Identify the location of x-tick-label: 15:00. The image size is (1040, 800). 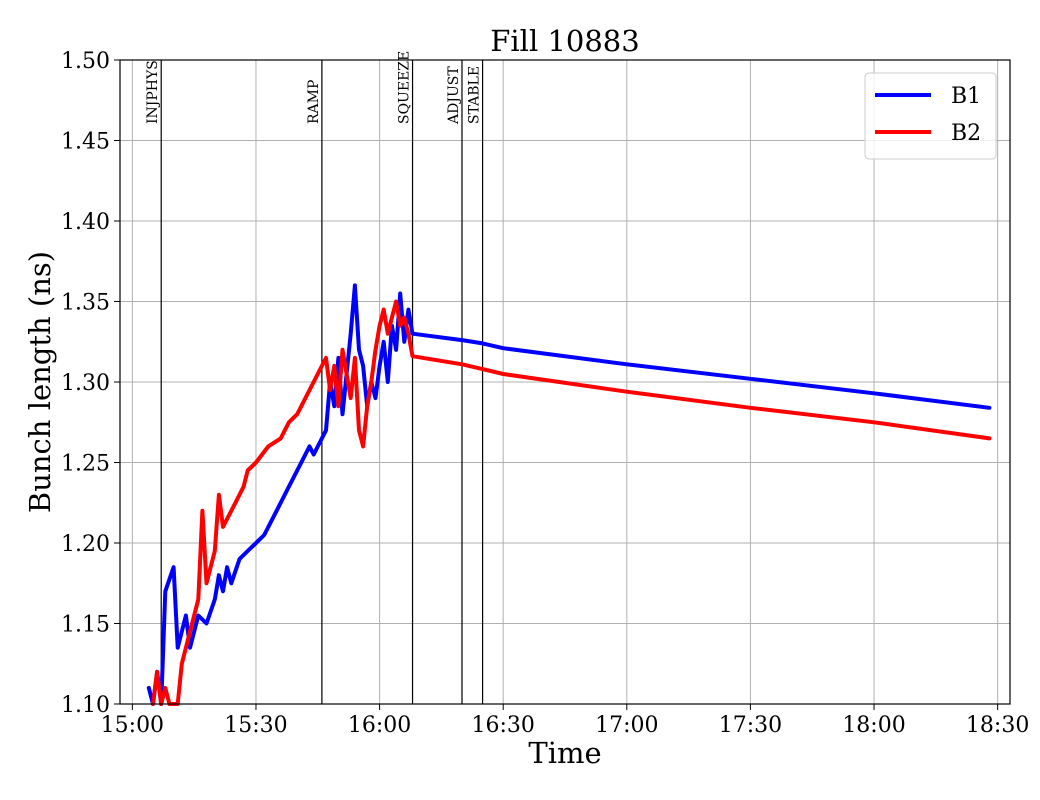
(132, 725).